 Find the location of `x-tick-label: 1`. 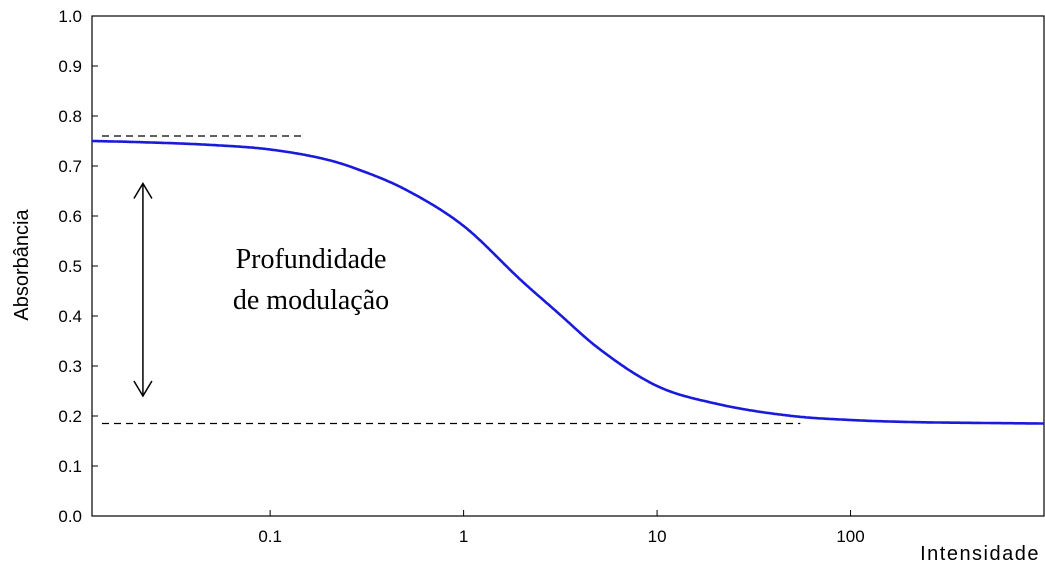

x-tick-label: 1 is located at coordinates (463, 536).